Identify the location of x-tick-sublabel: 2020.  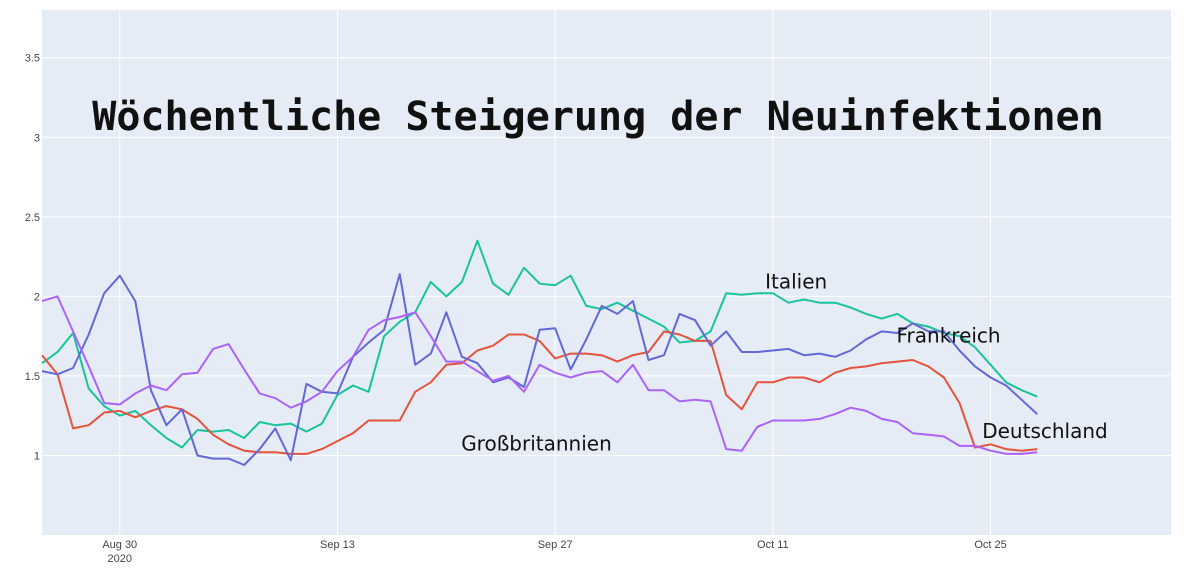
(120, 559).